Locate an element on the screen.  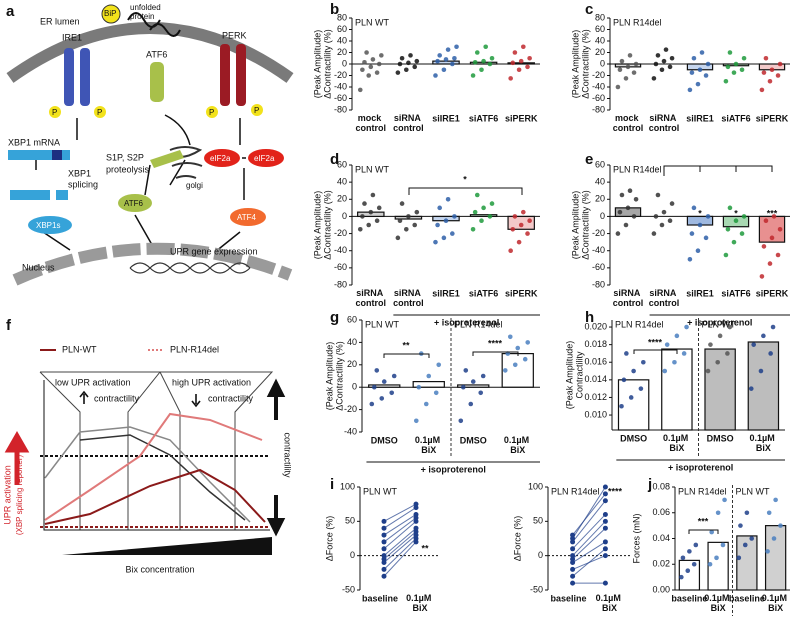
label: high UPR activation is located at coordinates (211, 382).